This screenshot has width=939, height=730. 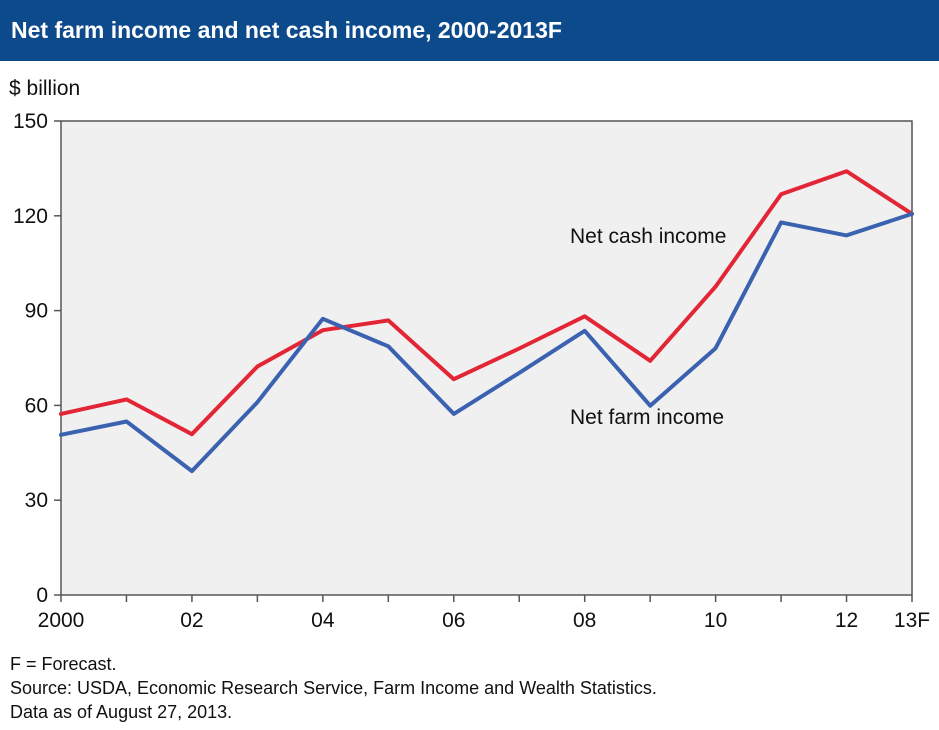 I want to click on y-axis: 0 30 60 90 120 150, so click(x=37, y=358).